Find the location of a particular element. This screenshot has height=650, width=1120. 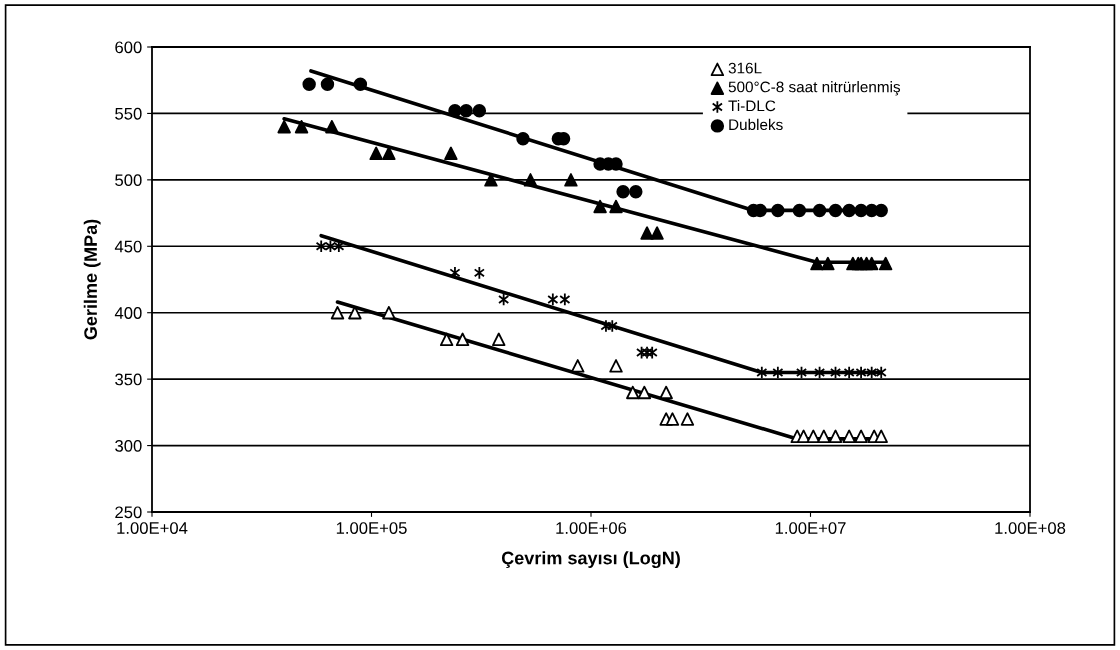

x-tick-label: 1.00E+06 is located at coordinates (591, 528).